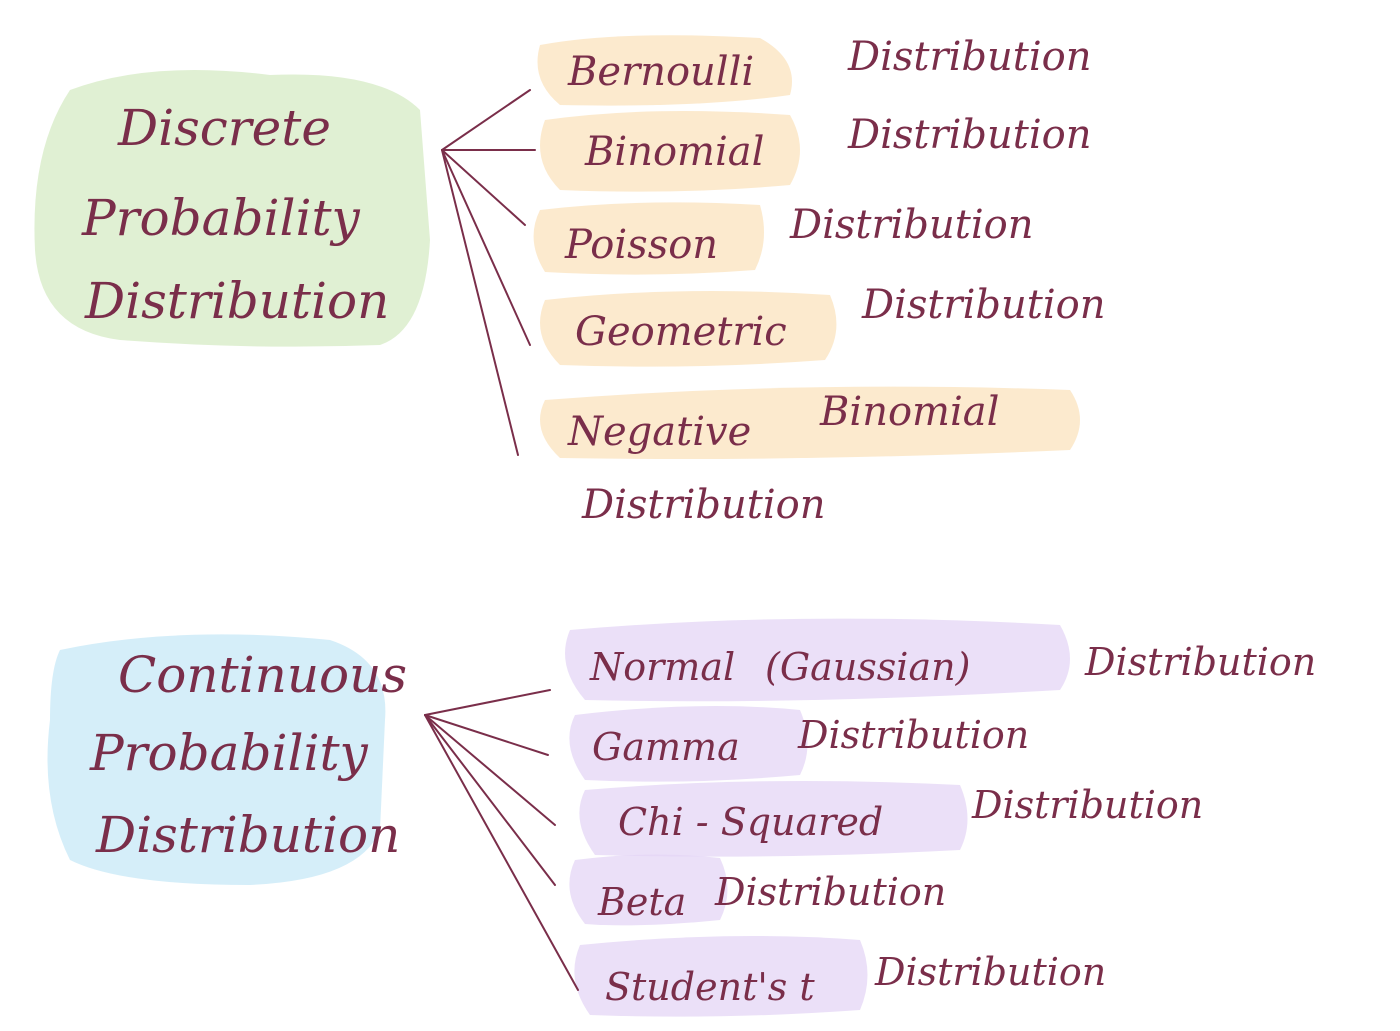 This screenshot has height=1031, width=1400. What do you see at coordinates (710, 987) in the screenshot?
I see `item-student-t-name: Student's t` at bounding box center [710, 987].